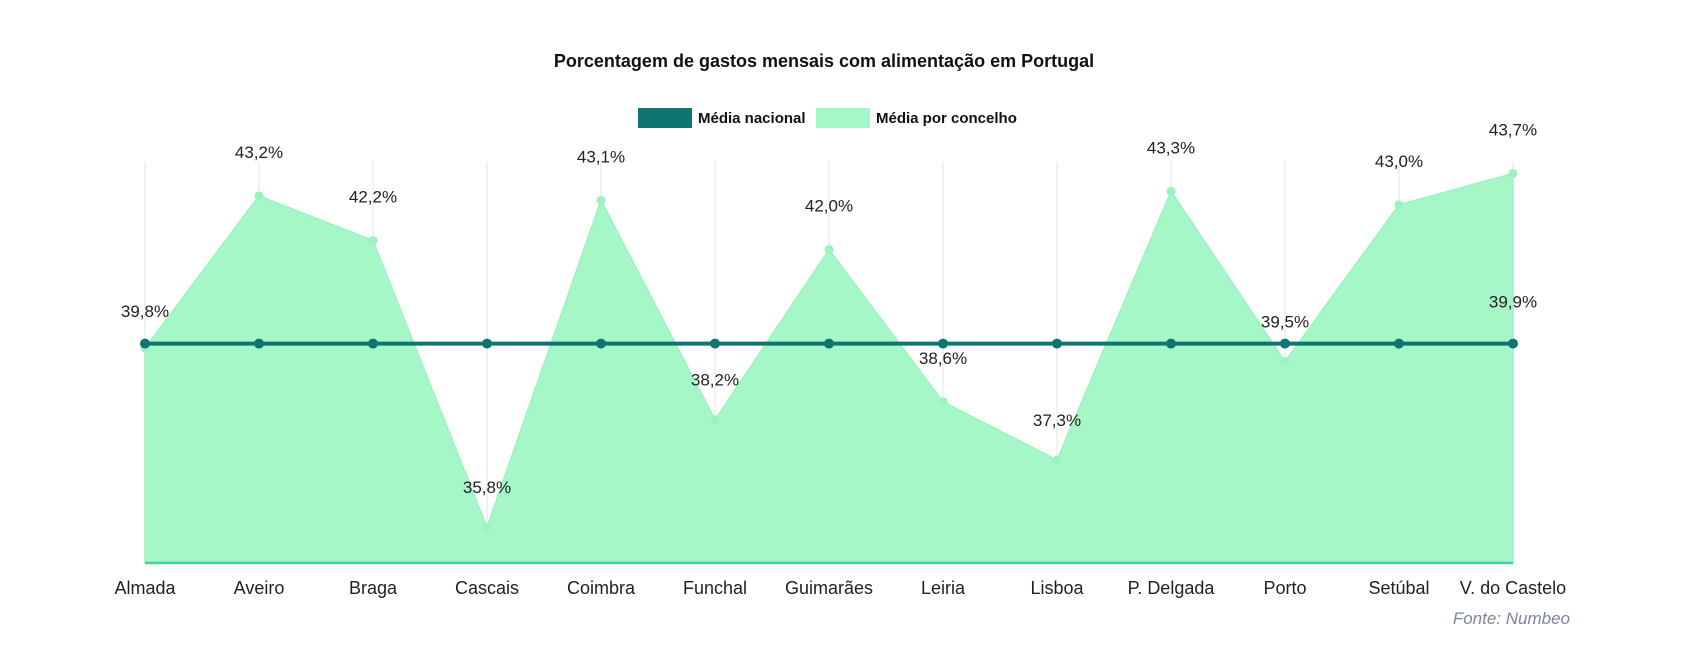 This screenshot has height=658, width=1682. Describe the element at coordinates (373, 588) in the screenshot. I see `x-tick-2: Braga` at that location.